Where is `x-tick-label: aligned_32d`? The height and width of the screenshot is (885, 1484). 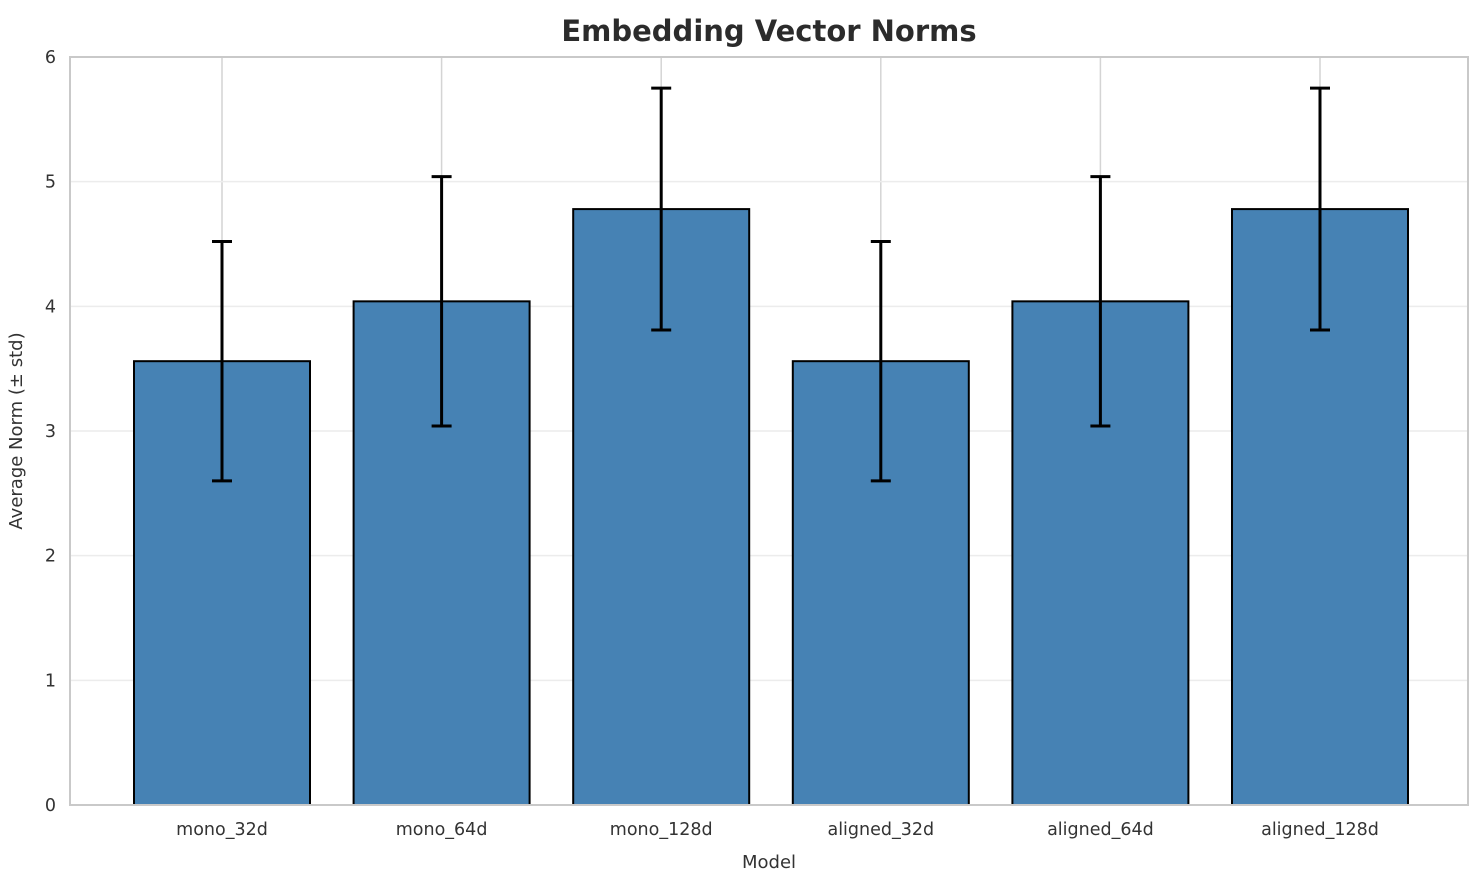
x-tick-label: aligned_32d is located at coordinates (880, 830).